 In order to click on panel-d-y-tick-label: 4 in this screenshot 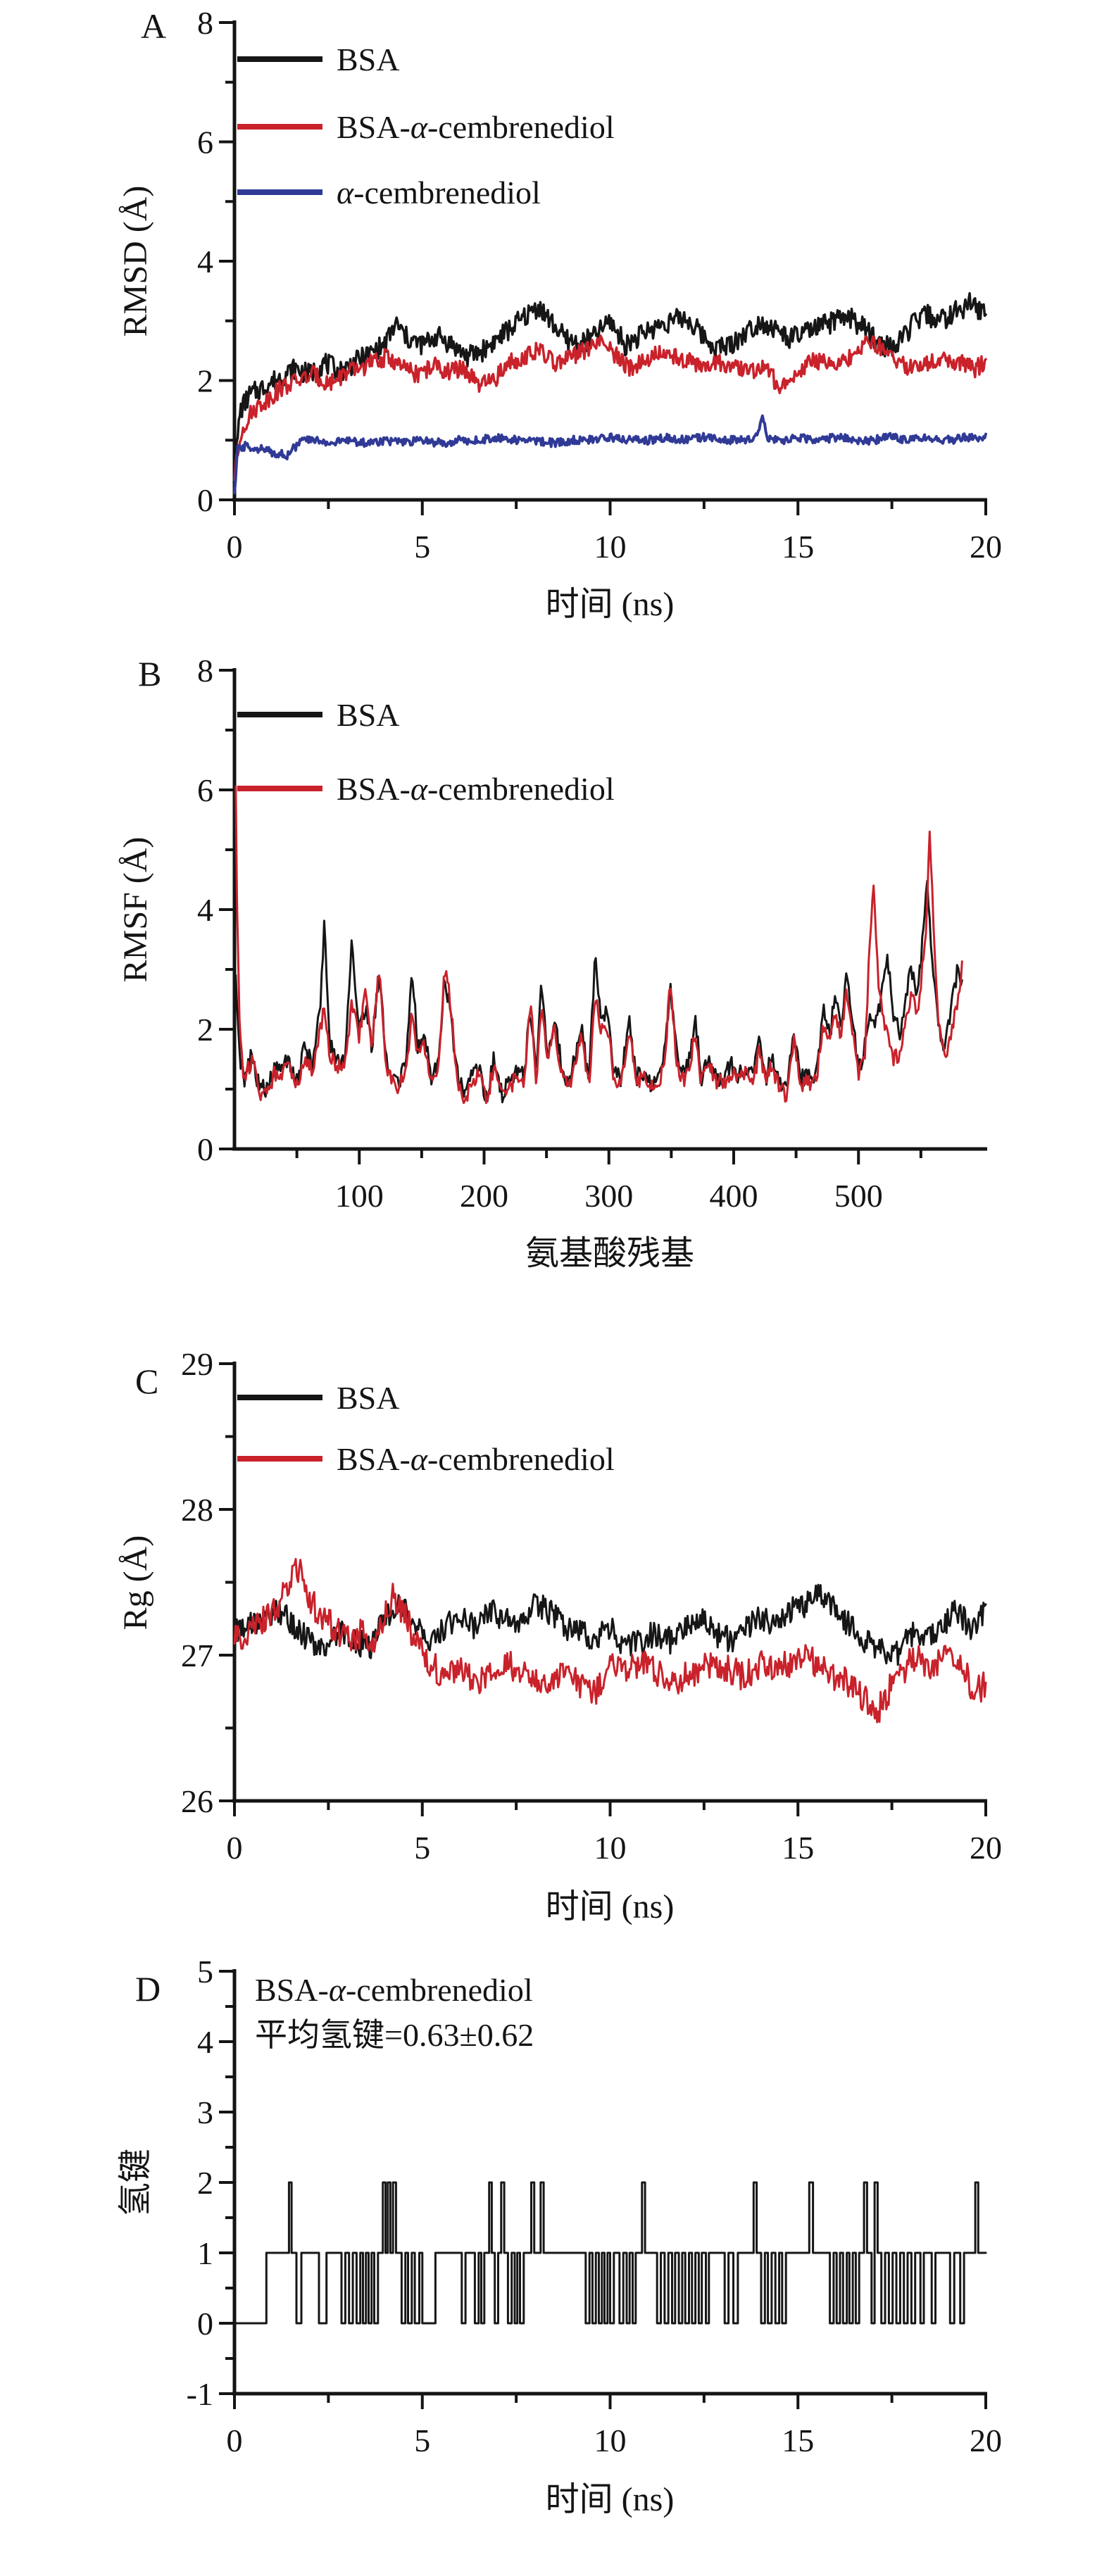, I will do `click(205, 2042)`.